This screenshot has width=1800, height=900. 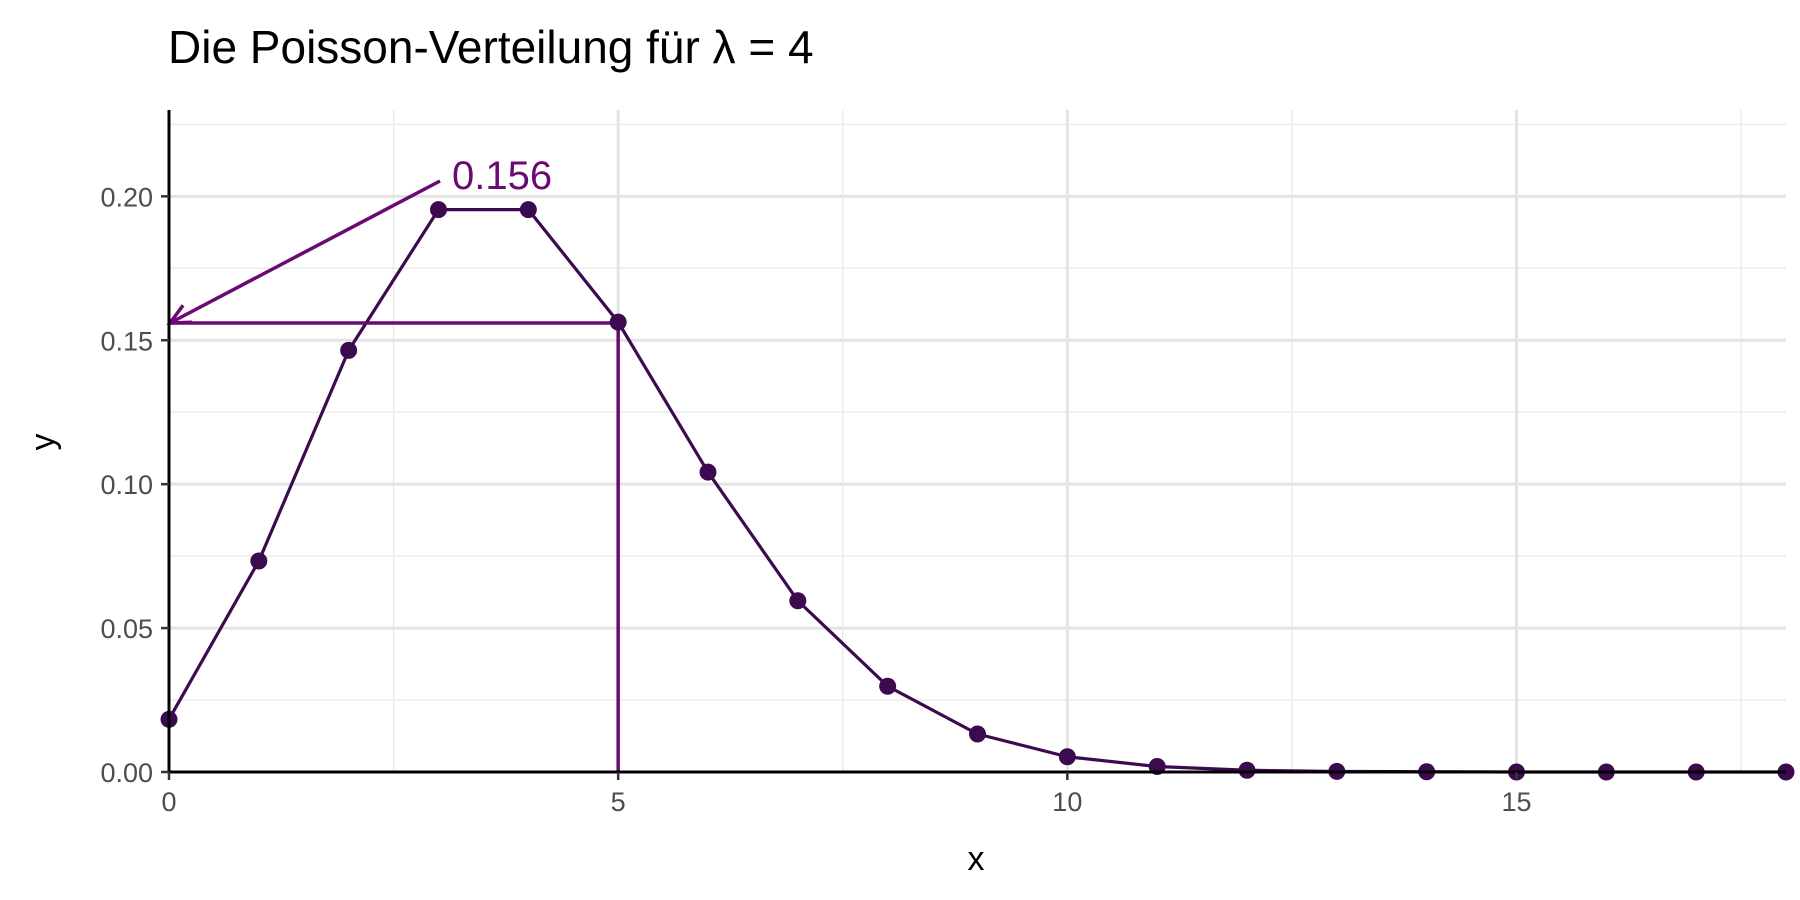 I want to click on x-tick-label: 15, so click(x=1516, y=802).